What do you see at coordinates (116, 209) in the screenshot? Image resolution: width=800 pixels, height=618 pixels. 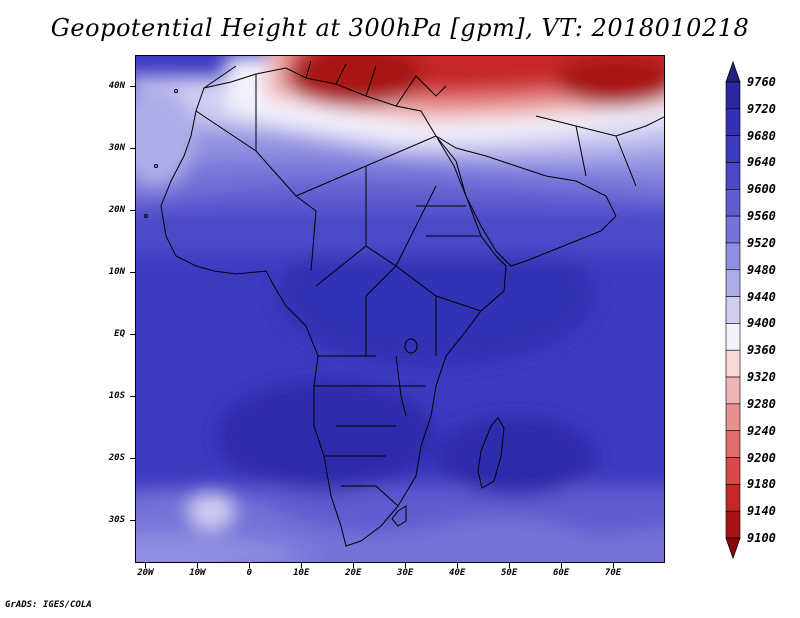 I see `lat-tick-label: 20N` at bounding box center [116, 209].